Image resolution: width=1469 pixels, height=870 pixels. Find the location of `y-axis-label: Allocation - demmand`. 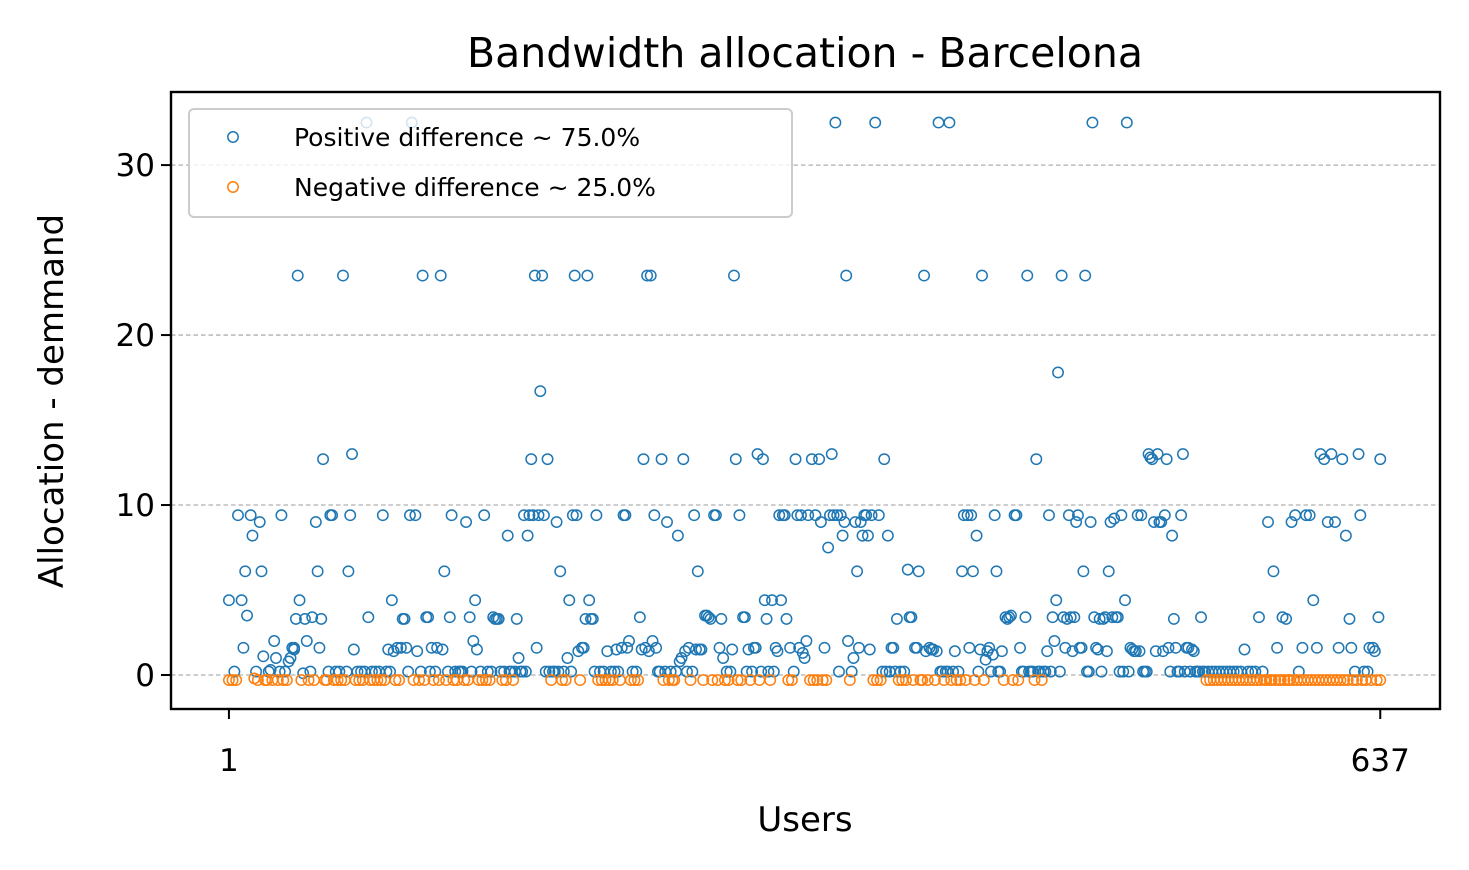

y-axis-label: Allocation - demmand is located at coordinates (52, 401).